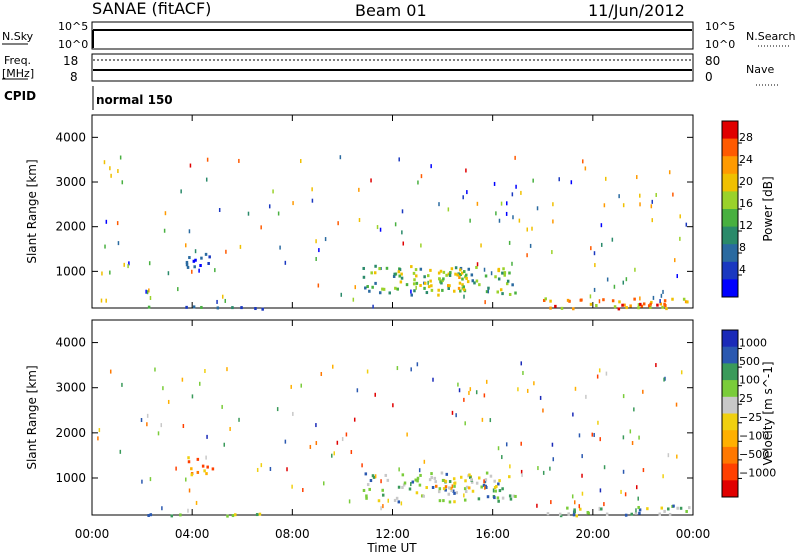 Image resolution: width=800 pixels, height=554 pixels. Describe the element at coordinates (742, 269) in the screenshot. I see `colorbar-tick-label: 4` at that location.